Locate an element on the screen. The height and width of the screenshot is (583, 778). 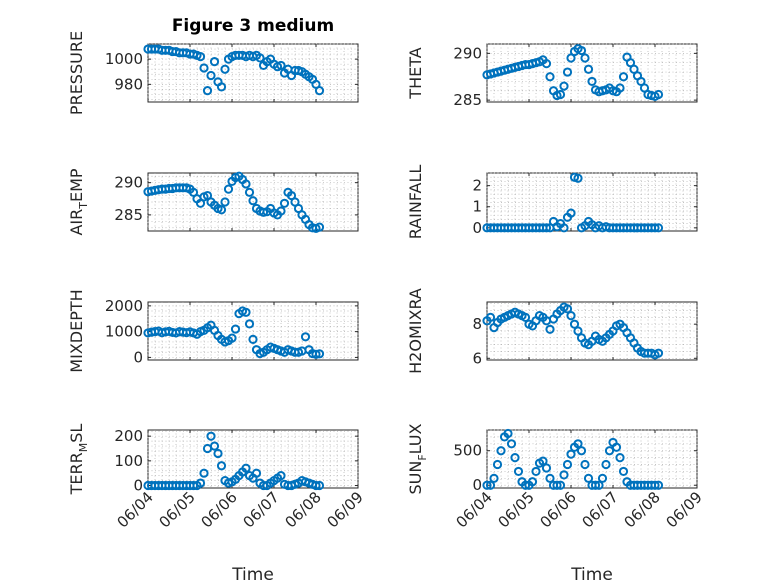
y-tick-label: 1 is located at coordinates (477, 207).